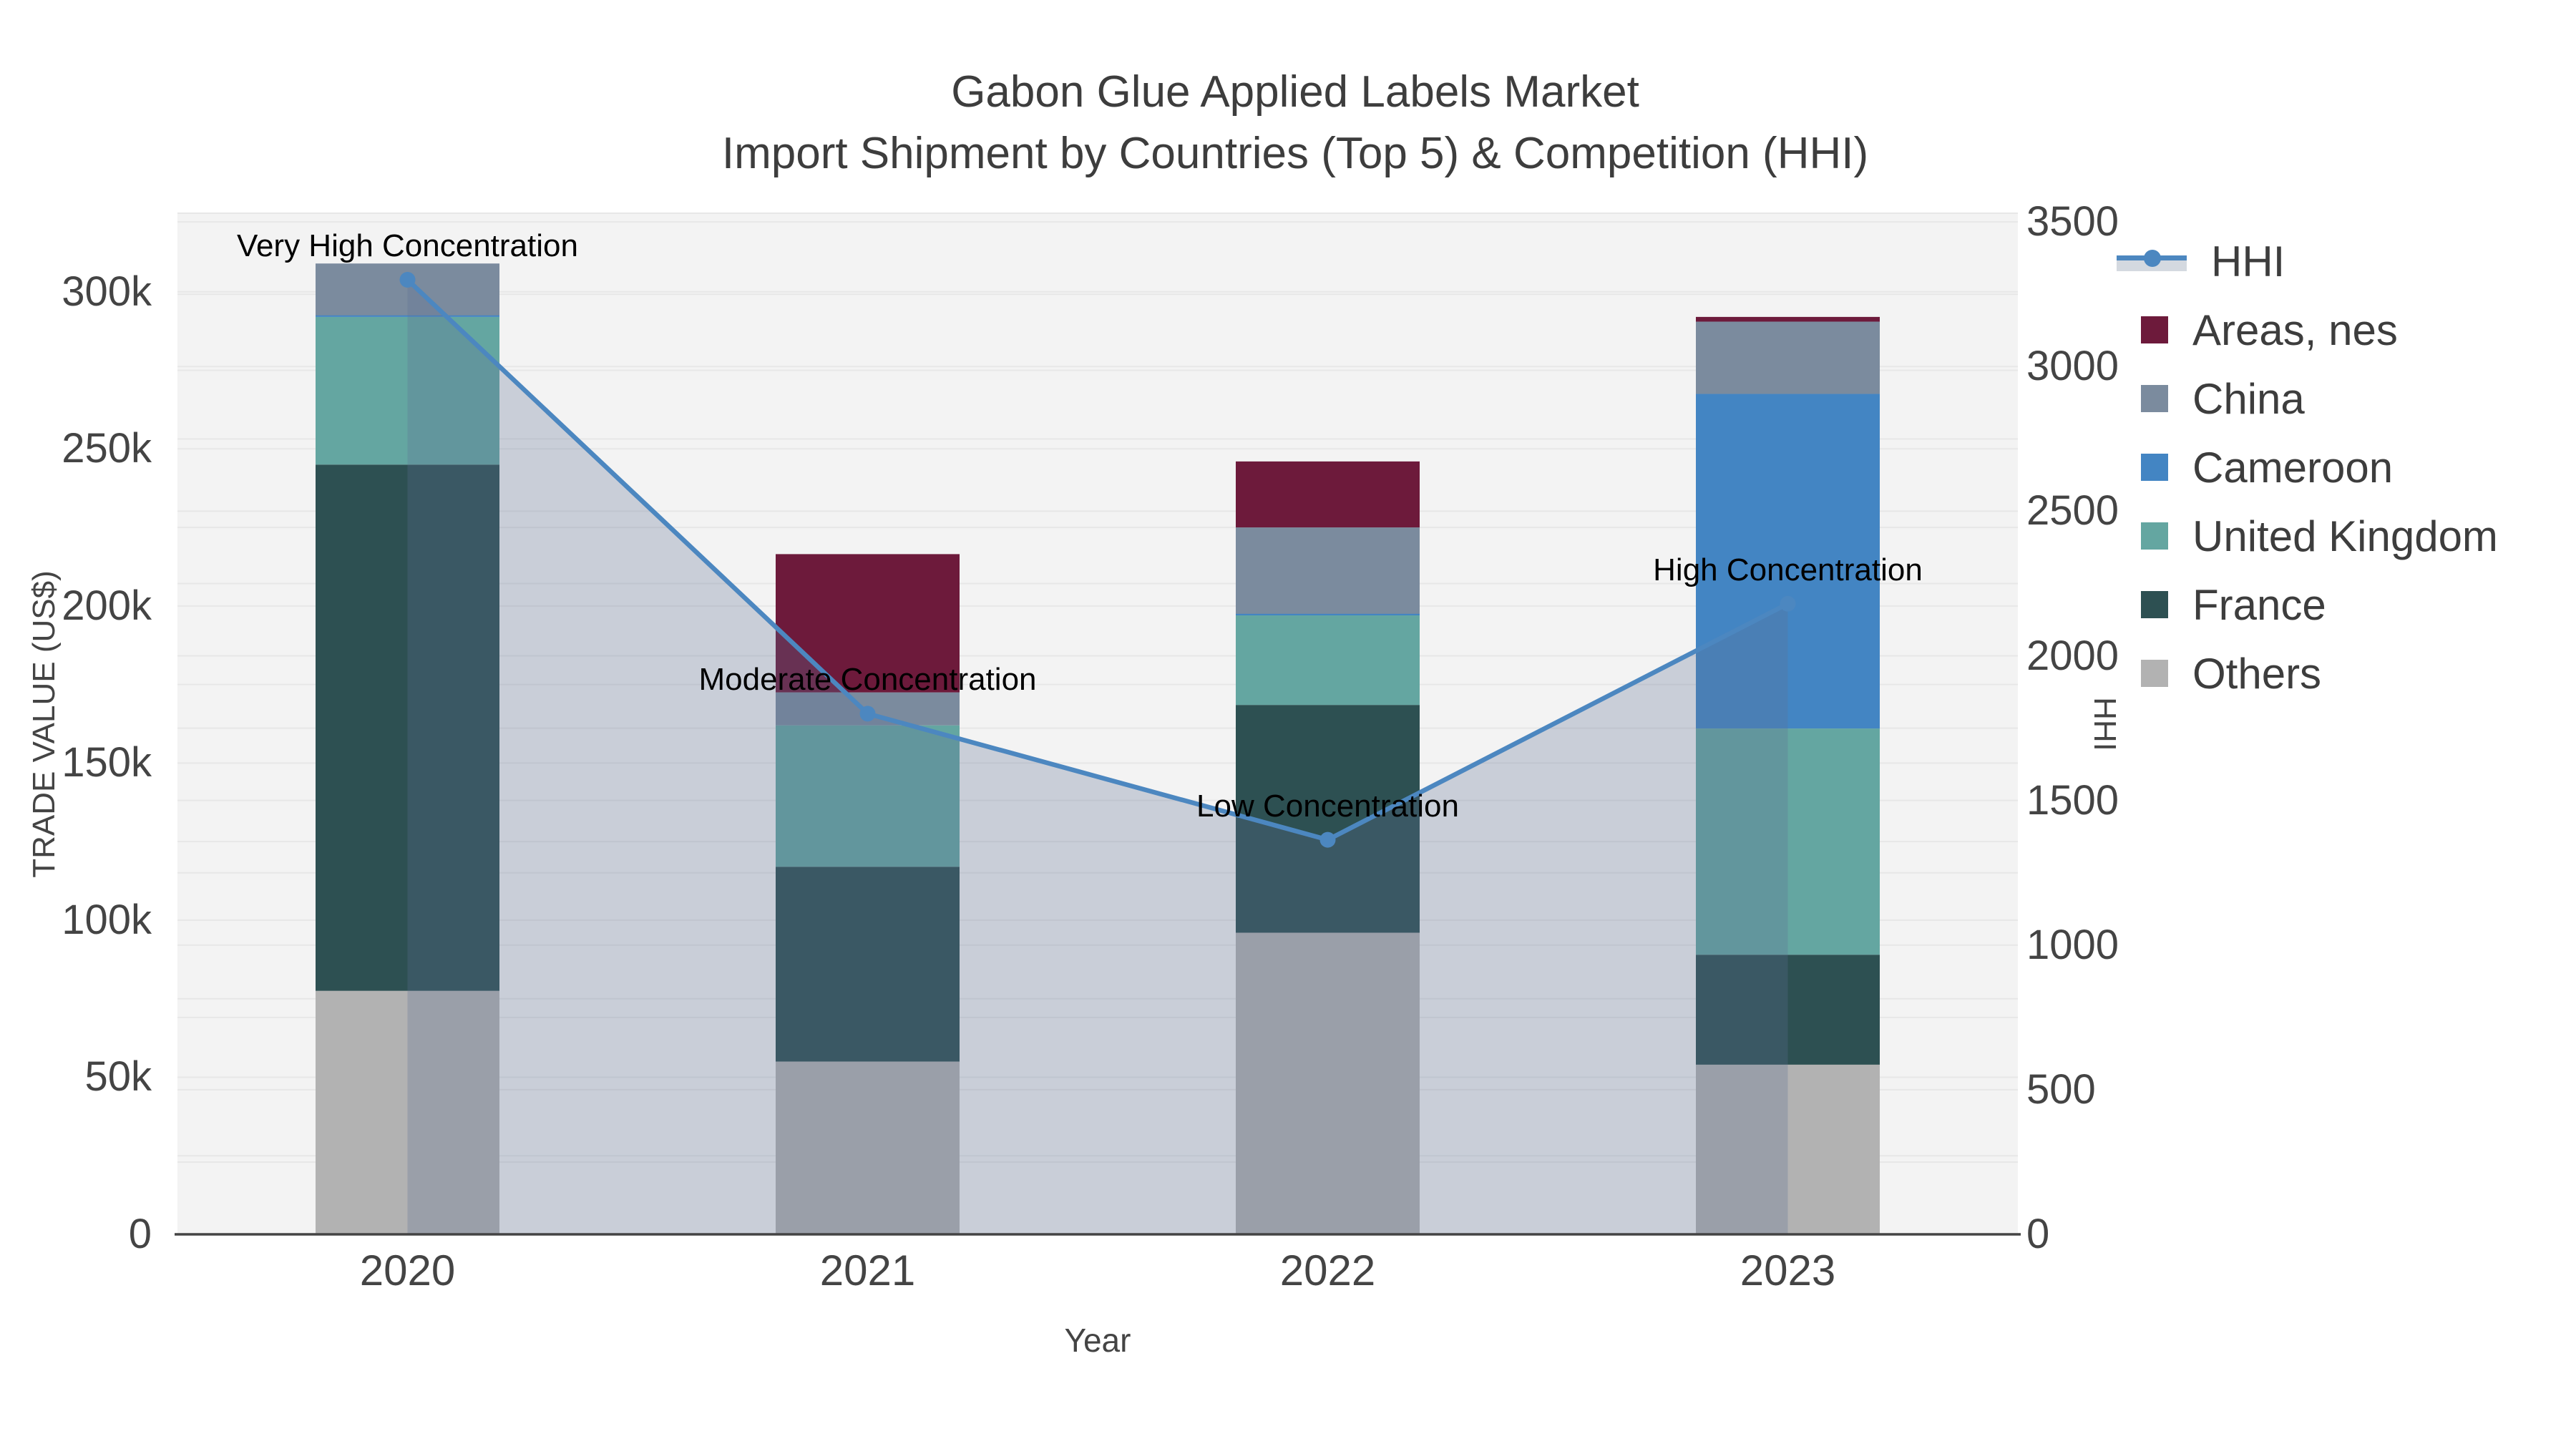  Describe the element at coordinates (107, 762) in the screenshot. I see `y-left-tick-150k: 150k` at that location.